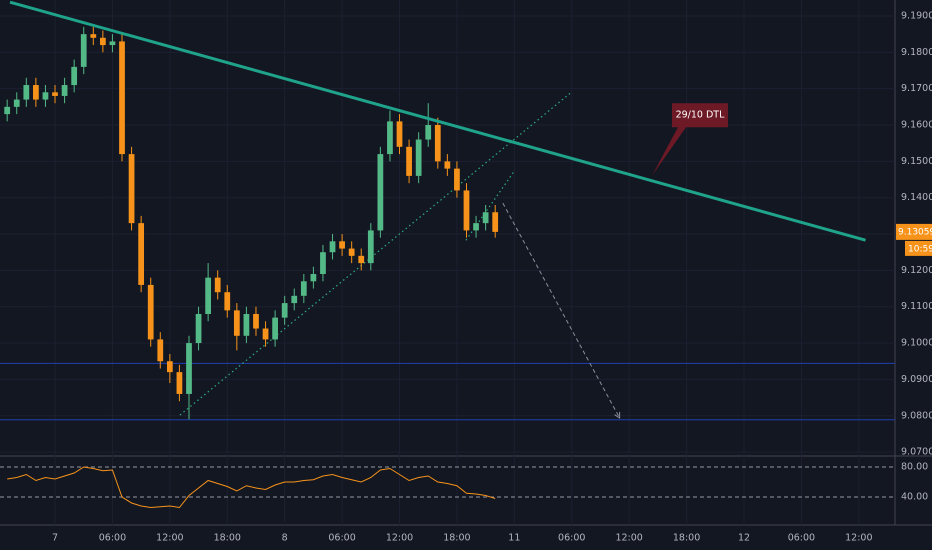 The height and width of the screenshot is (550, 932). Describe the element at coordinates (916, 125) in the screenshot. I see `y-tick-label: 9.16000` at that location.